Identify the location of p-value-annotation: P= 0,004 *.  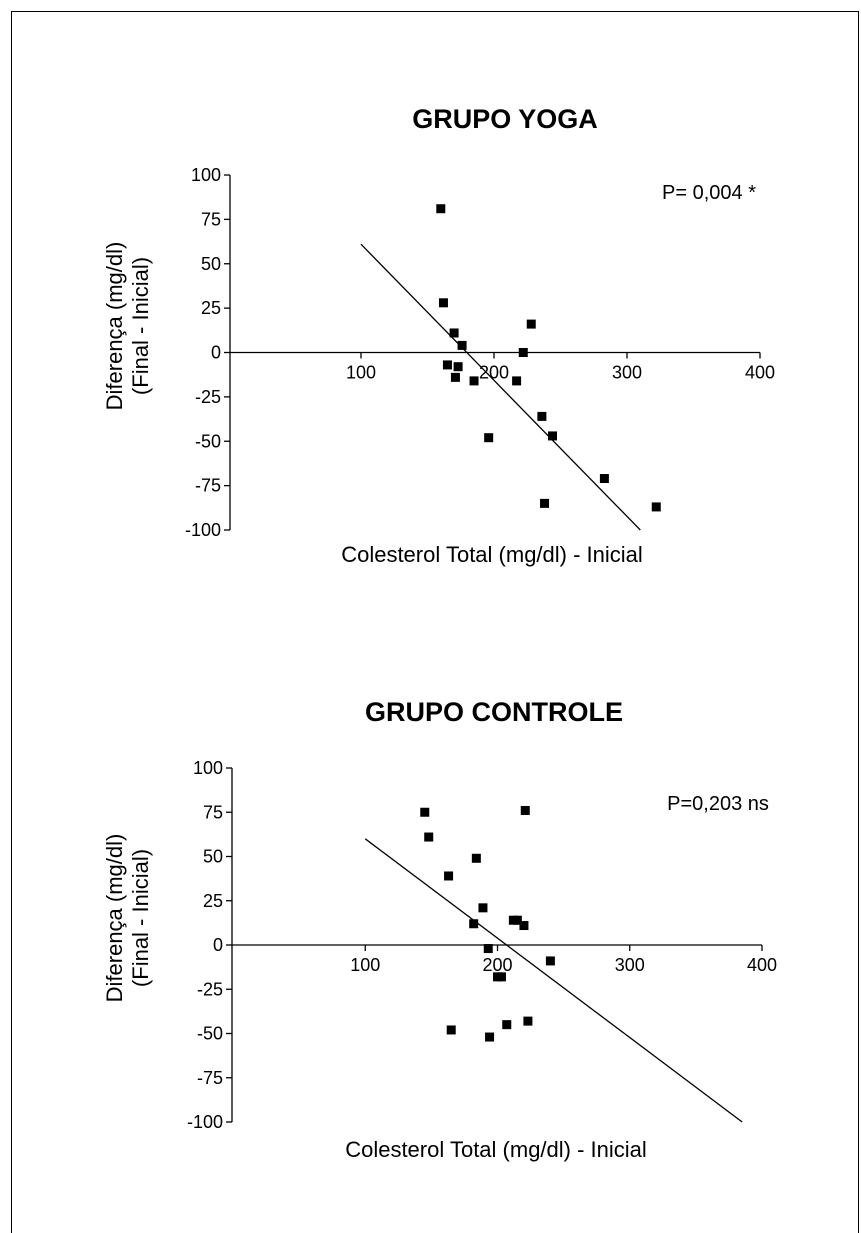
(709, 193).